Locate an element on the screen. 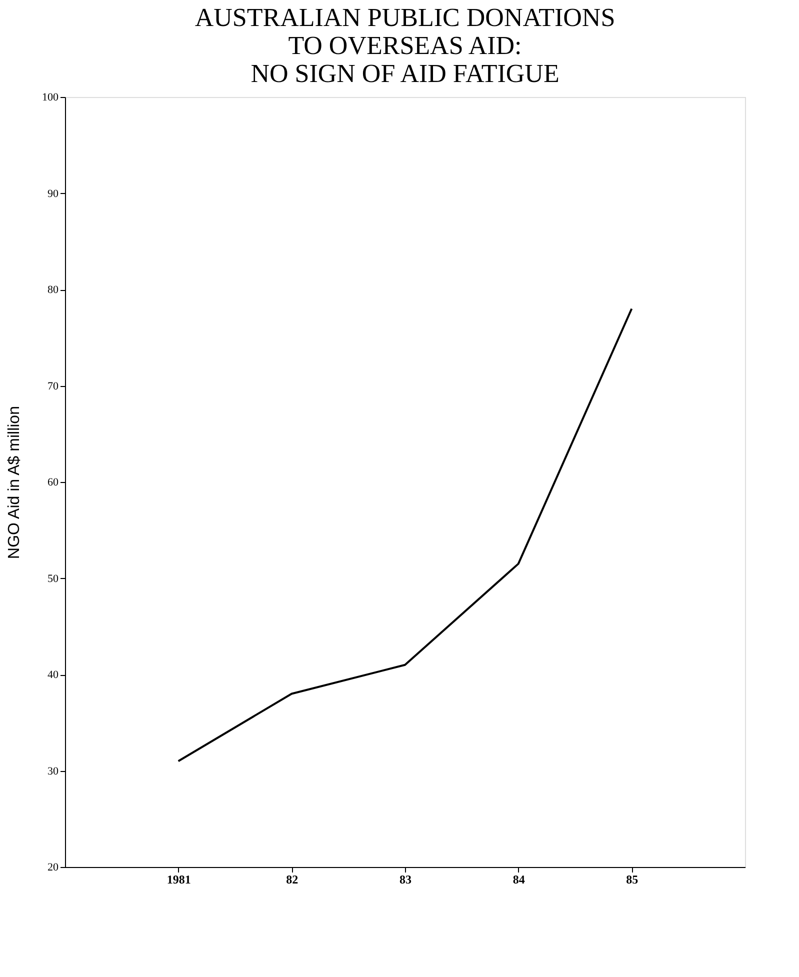  x-tick-label: 83 is located at coordinates (406, 879).